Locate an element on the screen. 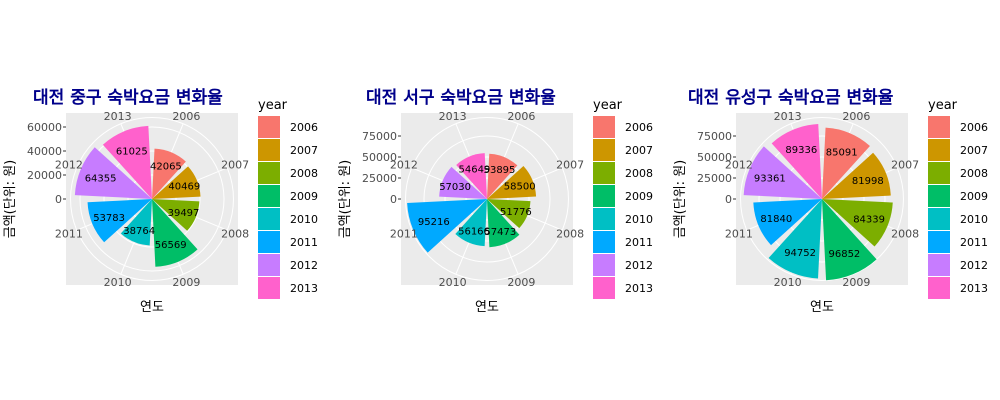 The height and width of the screenshot is (400, 1000). y-tick-label: 60000 is located at coordinates (44, 127).